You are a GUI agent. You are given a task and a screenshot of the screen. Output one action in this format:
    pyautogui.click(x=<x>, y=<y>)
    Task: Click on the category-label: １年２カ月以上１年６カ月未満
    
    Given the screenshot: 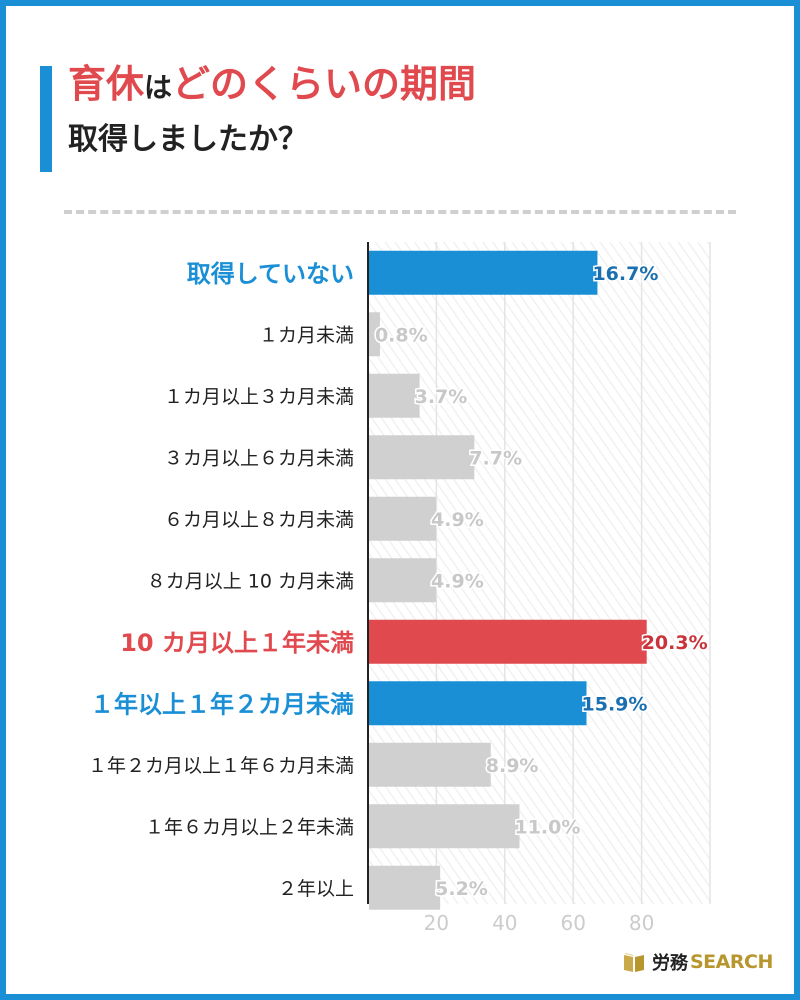 What is the action you would take?
    pyautogui.click(x=221, y=766)
    